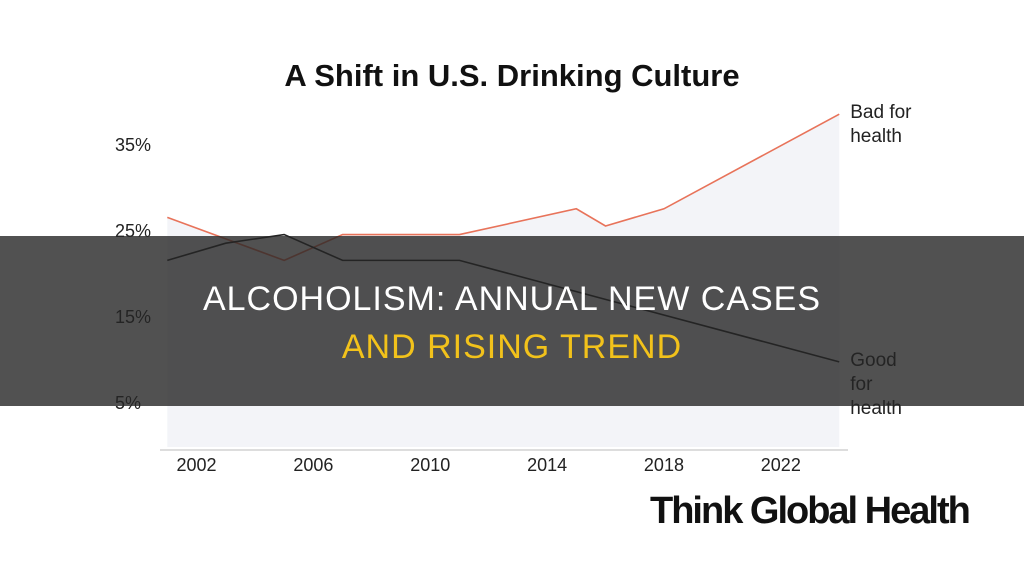 The width and height of the screenshot is (1024, 575). What do you see at coordinates (810, 511) in the screenshot?
I see `logo: Think Global Health` at bounding box center [810, 511].